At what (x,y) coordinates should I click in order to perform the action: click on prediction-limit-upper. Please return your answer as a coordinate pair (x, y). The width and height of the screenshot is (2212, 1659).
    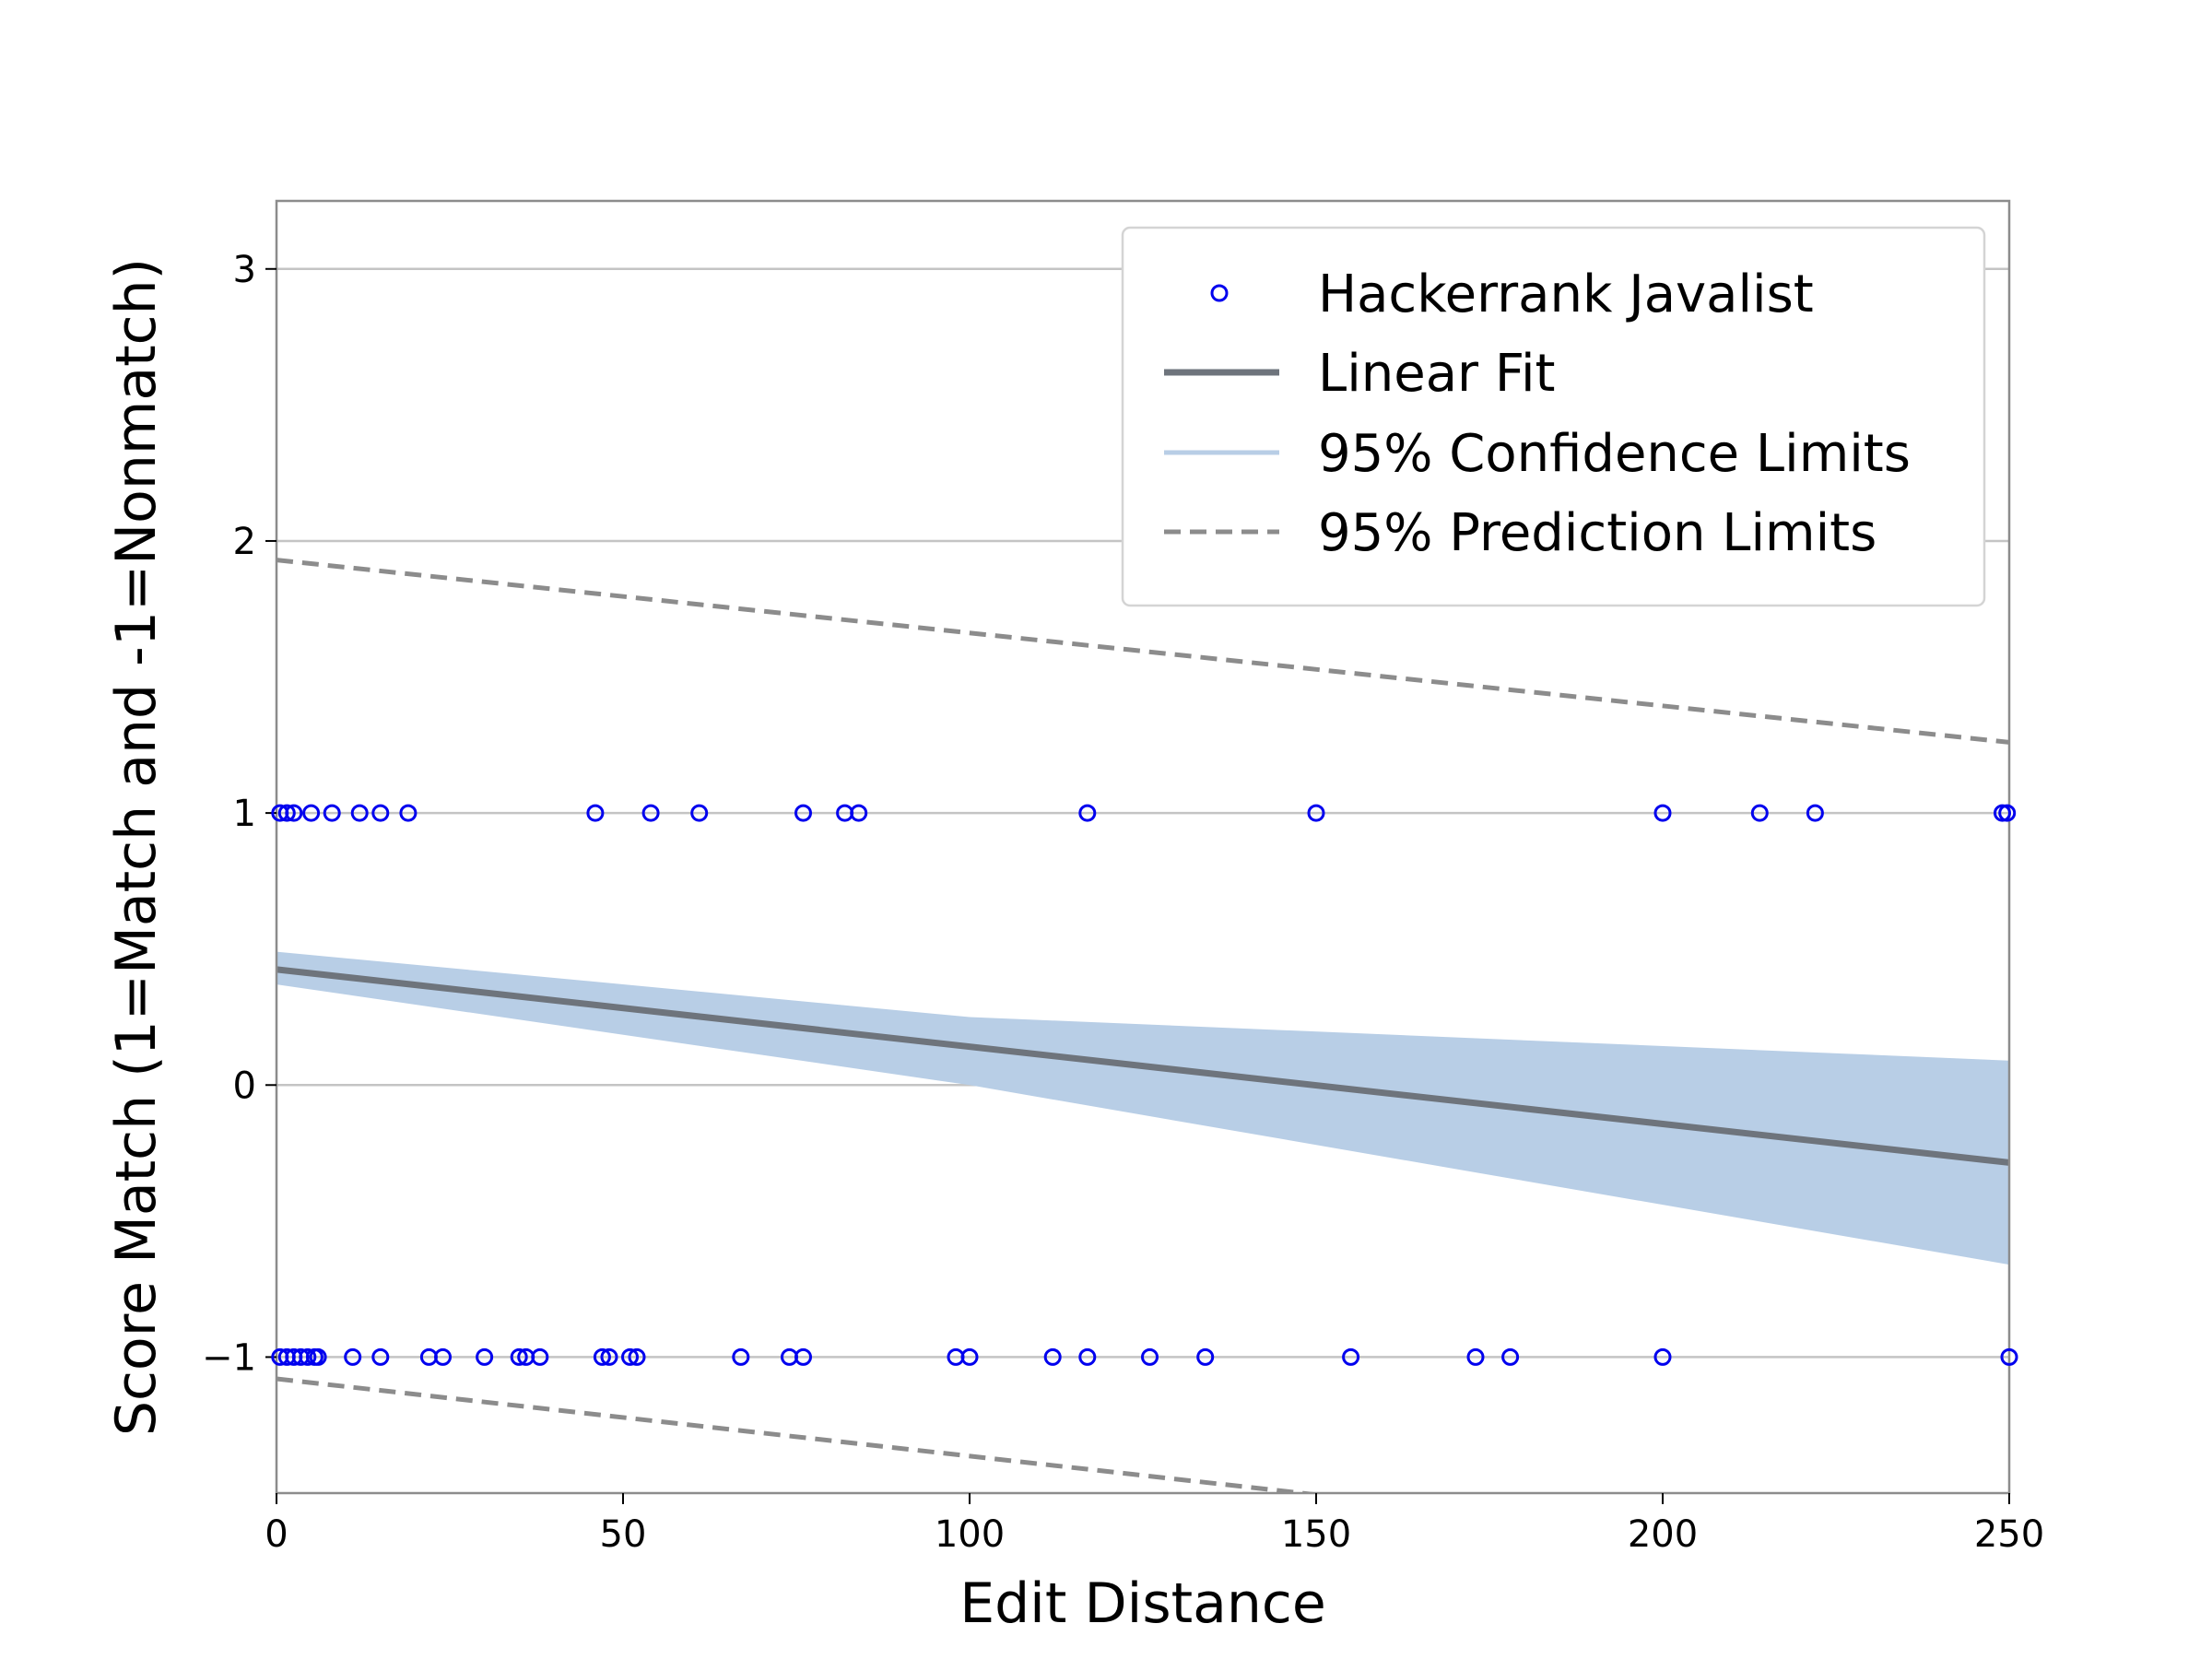
    Looking at the image, I should click on (1142, 651).